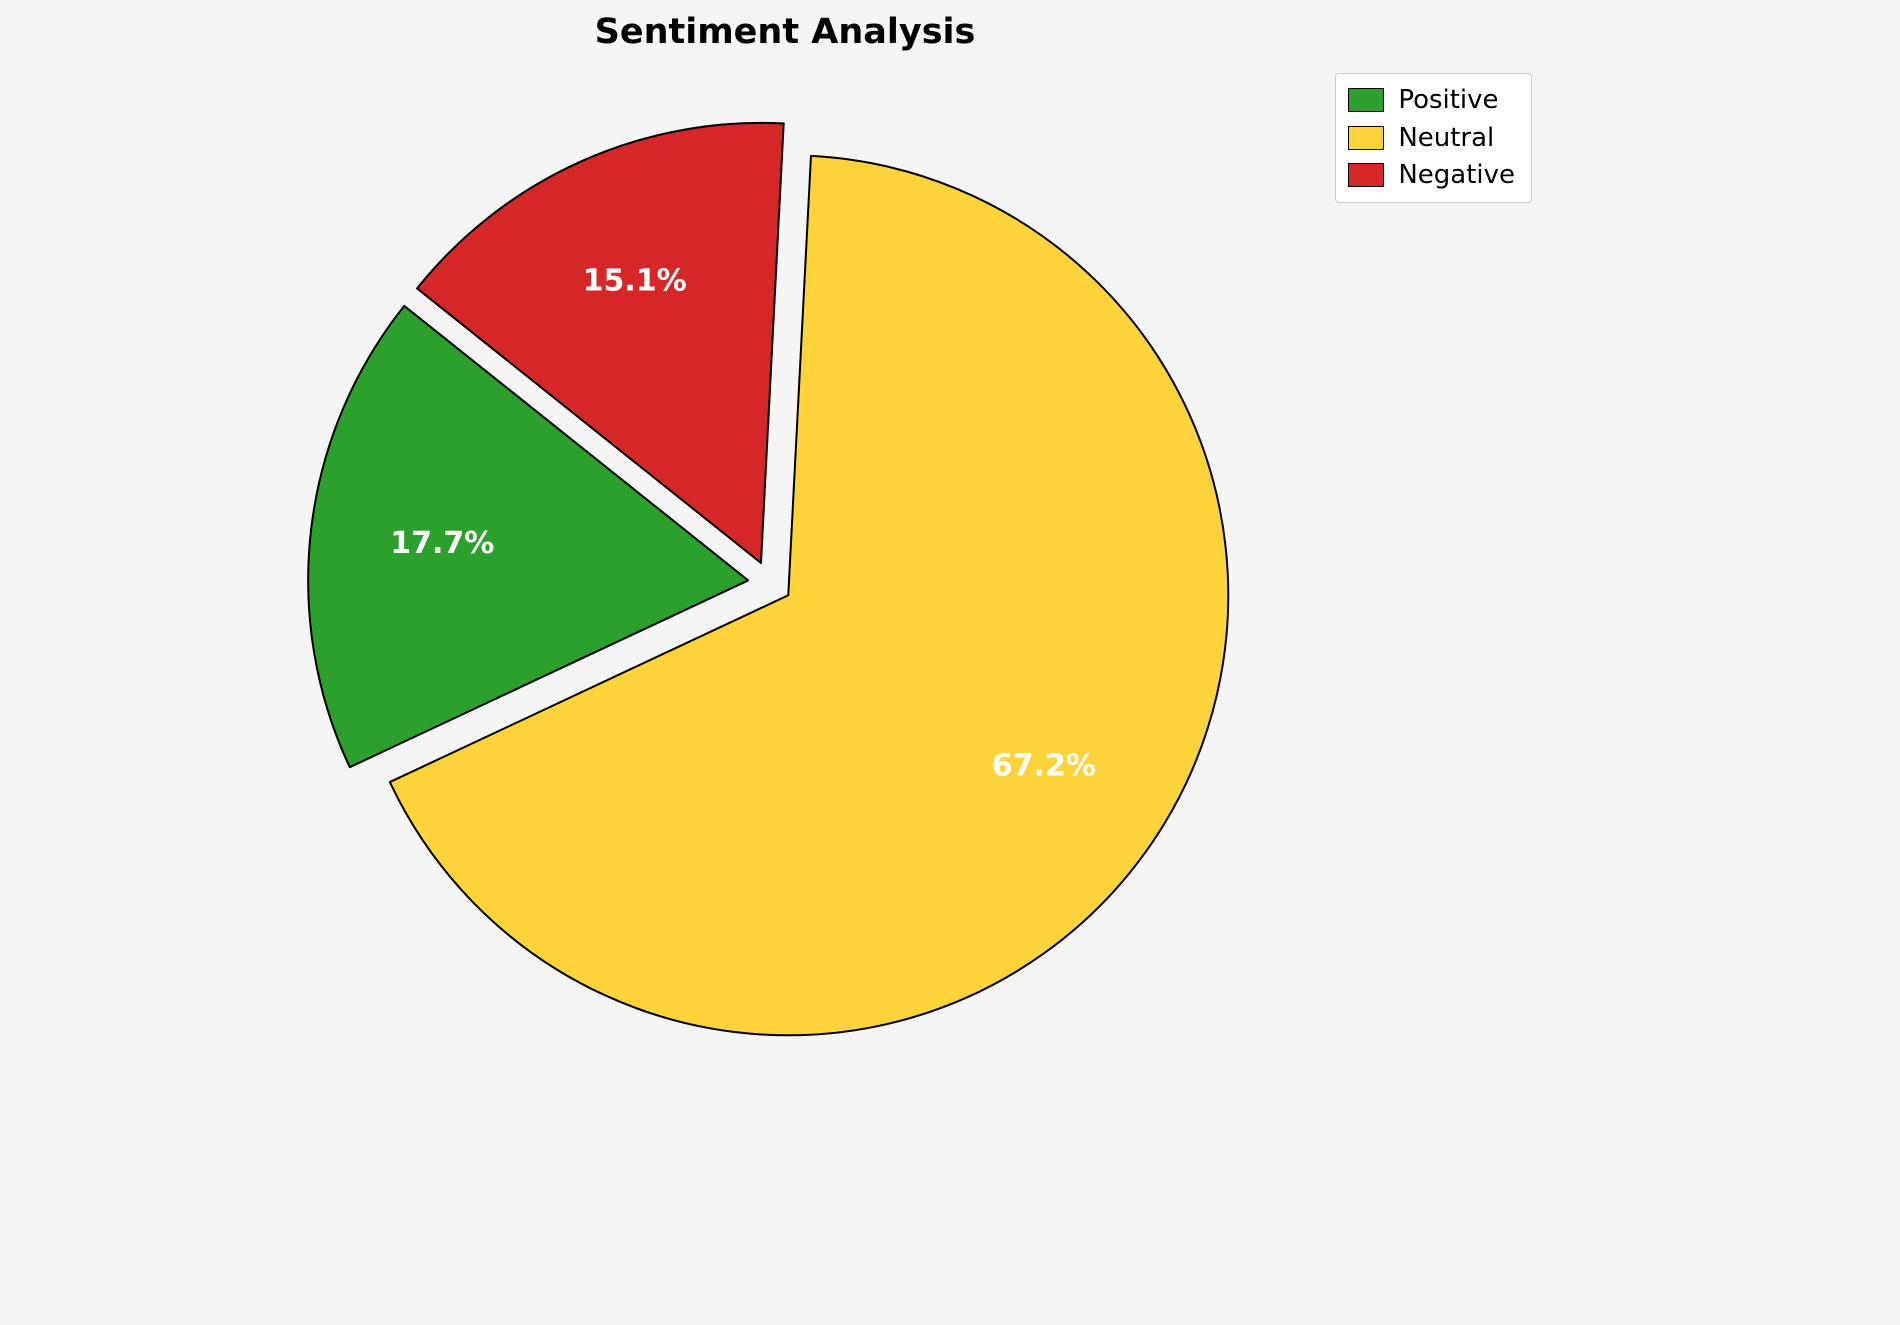 The height and width of the screenshot is (1325, 1900). I want to click on legend-swatch-positive, so click(1366, 100).